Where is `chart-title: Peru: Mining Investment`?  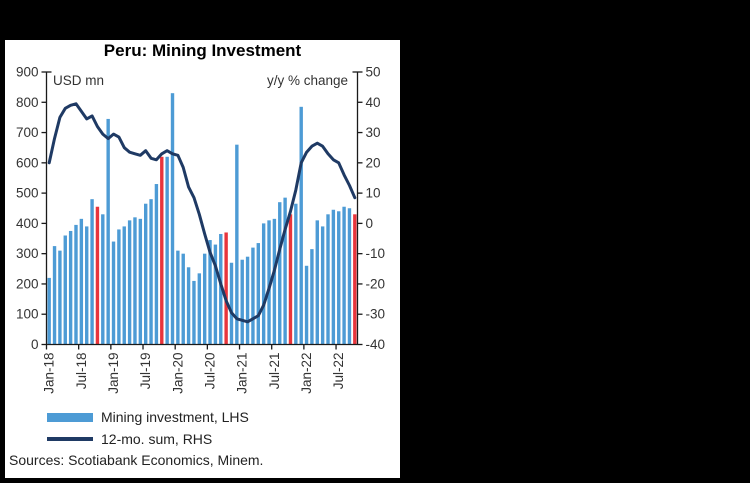 chart-title: Peru: Mining Investment is located at coordinates (202, 50).